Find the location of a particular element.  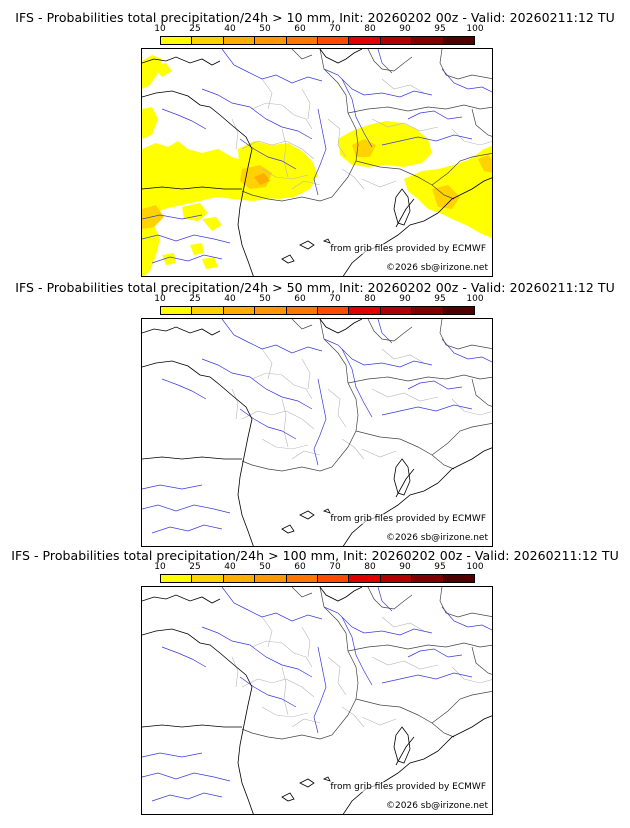

copyright-credit: ©2026 sb@irizone.net is located at coordinates (437, 268).